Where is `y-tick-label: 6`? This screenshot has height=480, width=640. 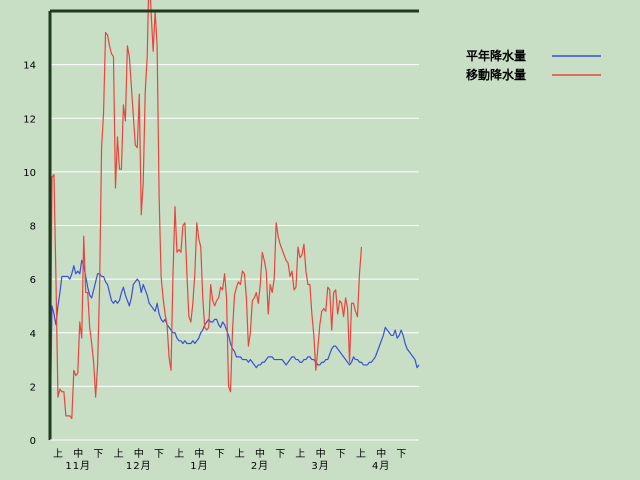 y-tick-label: 6 is located at coordinates (33, 280).